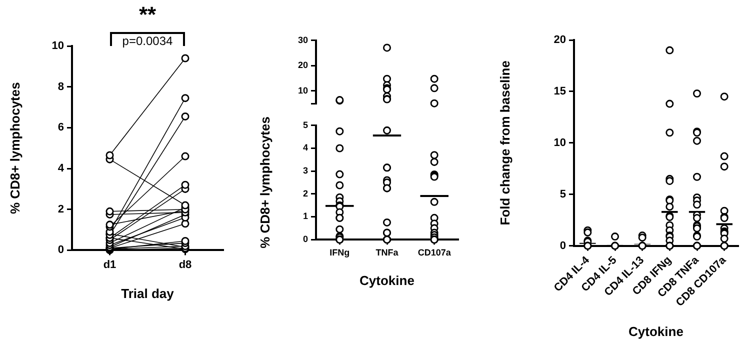 This screenshot has height=348, width=750. What do you see at coordinates (303, 39) in the screenshot?
I see `y-tick-label: 30` at bounding box center [303, 39].